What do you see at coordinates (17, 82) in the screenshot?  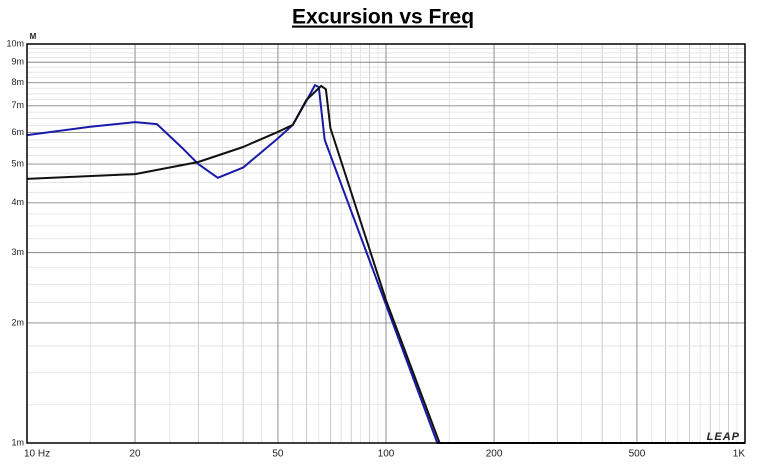 I see `y-tick-label: 8m` at bounding box center [17, 82].